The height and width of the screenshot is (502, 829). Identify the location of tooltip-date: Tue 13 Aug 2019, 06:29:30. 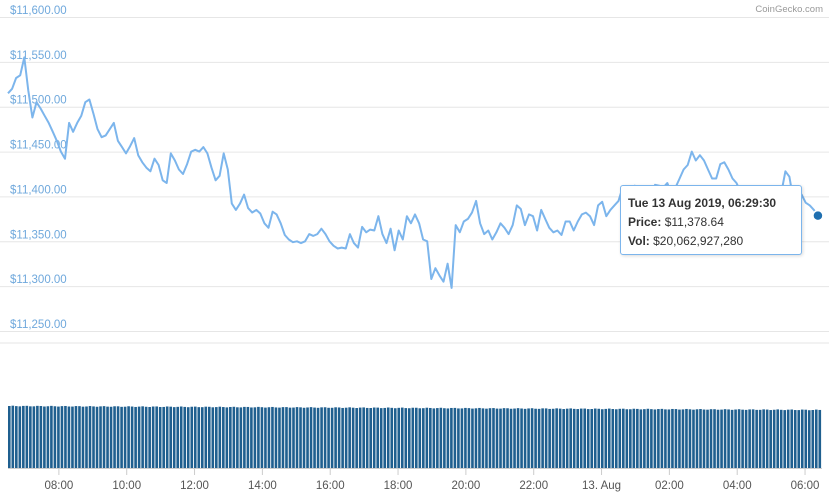
(702, 203).